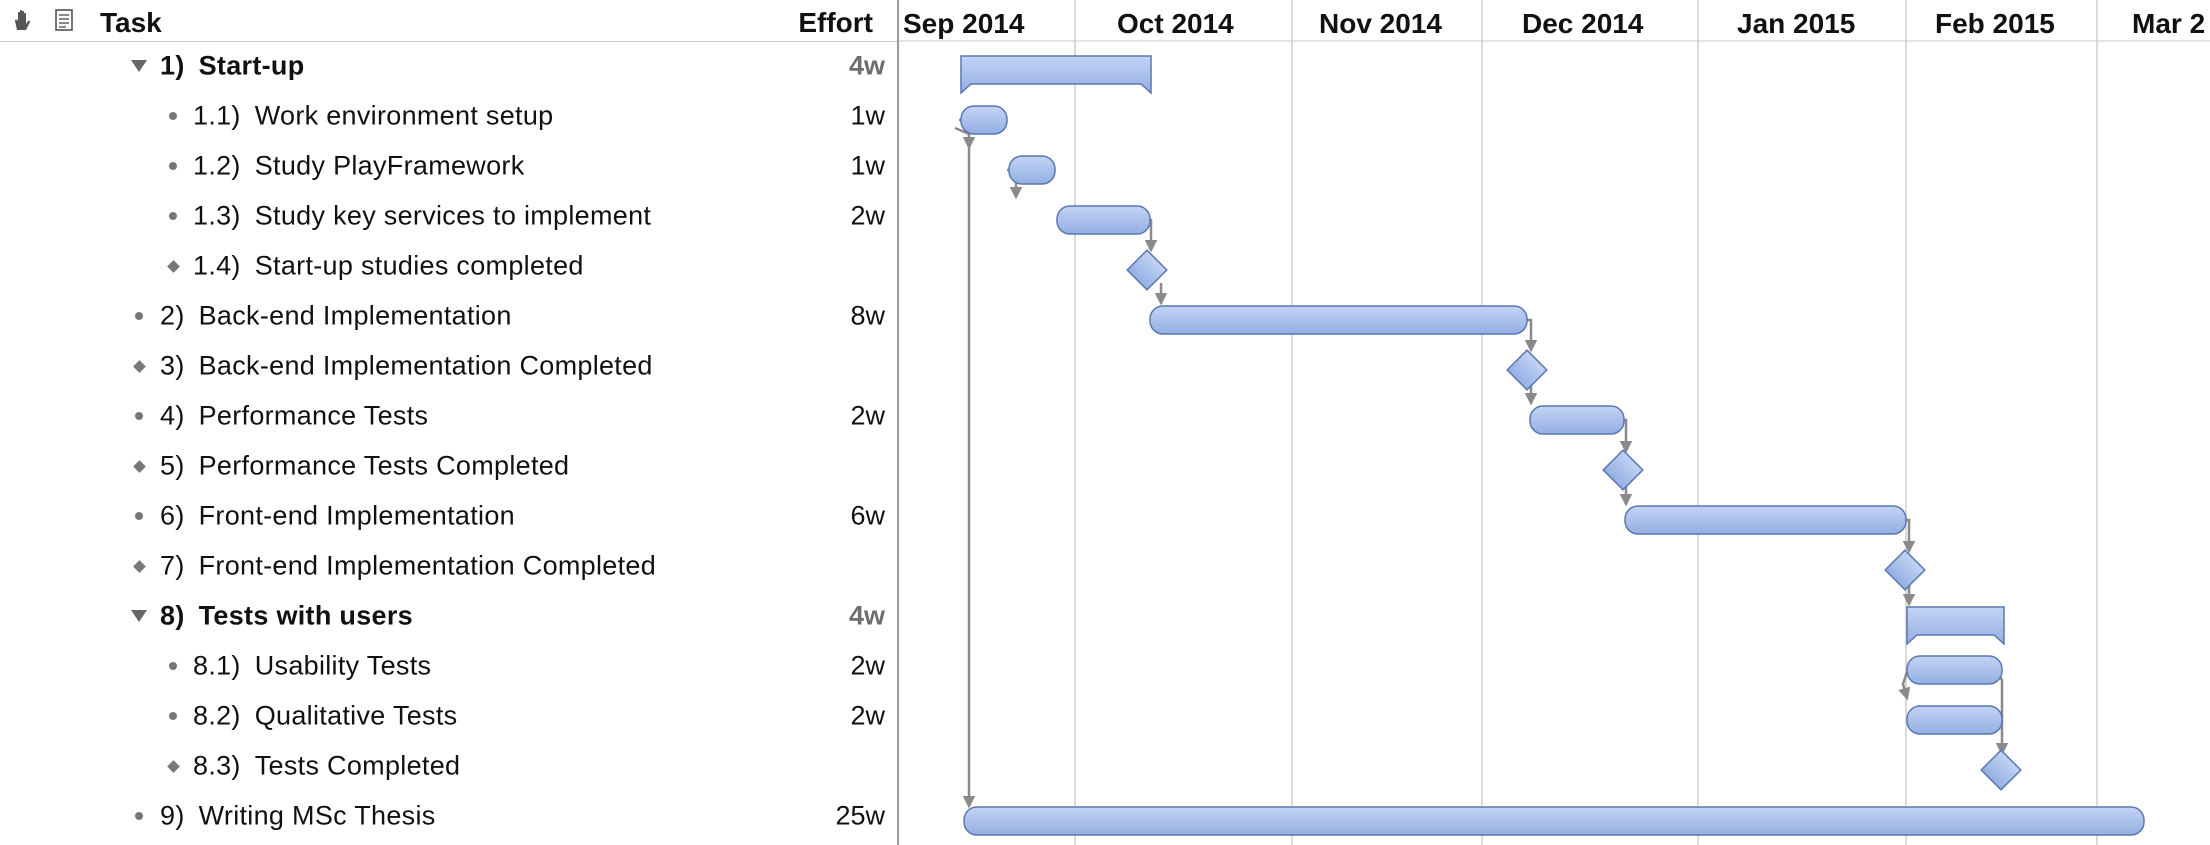 The height and width of the screenshot is (845, 2210). I want to click on note-icon, so click(64, 20).